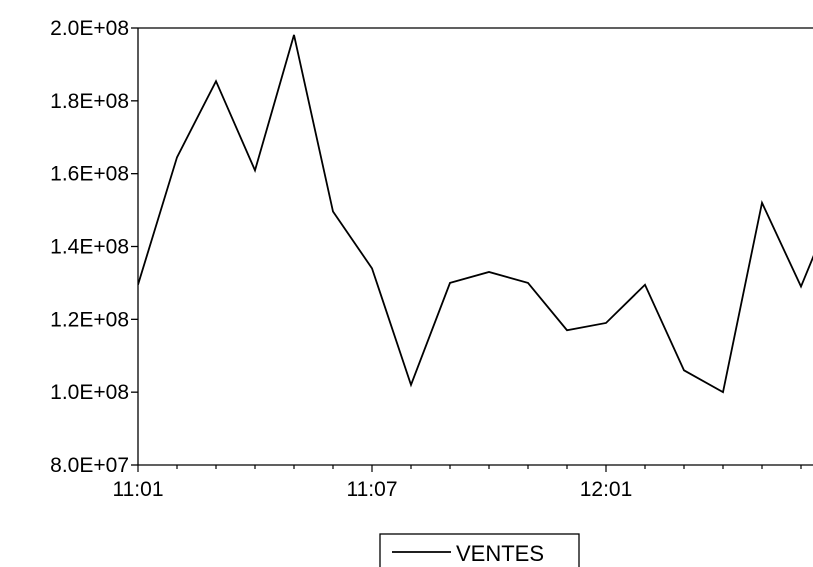 Image resolution: width=813 pixels, height=567 pixels. Describe the element at coordinates (89, 247) in the screenshot. I see `y-tick-label-3: 1.4E+08` at that location.